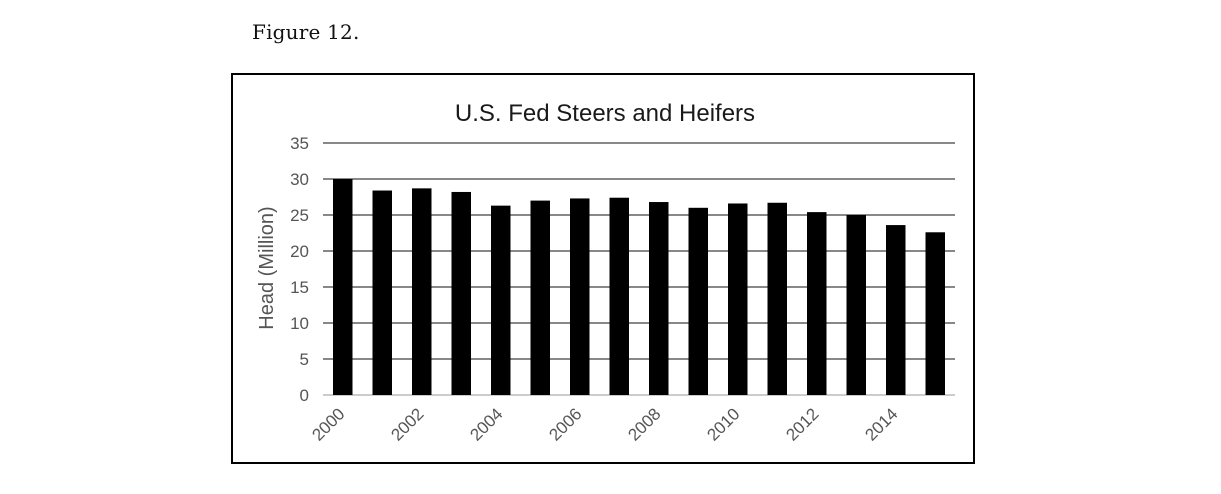 The image size is (1221, 494). What do you see at coordinates (644, 424) in the screenshot?
I see `x-tick-label: 2008` at bounding box center [644, 424].